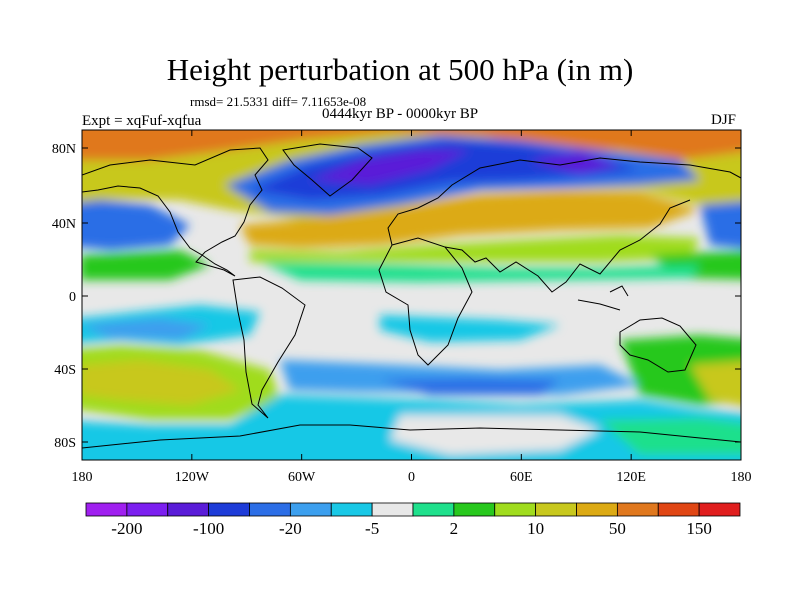 Image resolution: width=800 pixels, height=600 pixels. What do you see at coordinates (290, 528) in the screenshot?
I see `colorbar-label: -20` at bounding box center [290, 528].